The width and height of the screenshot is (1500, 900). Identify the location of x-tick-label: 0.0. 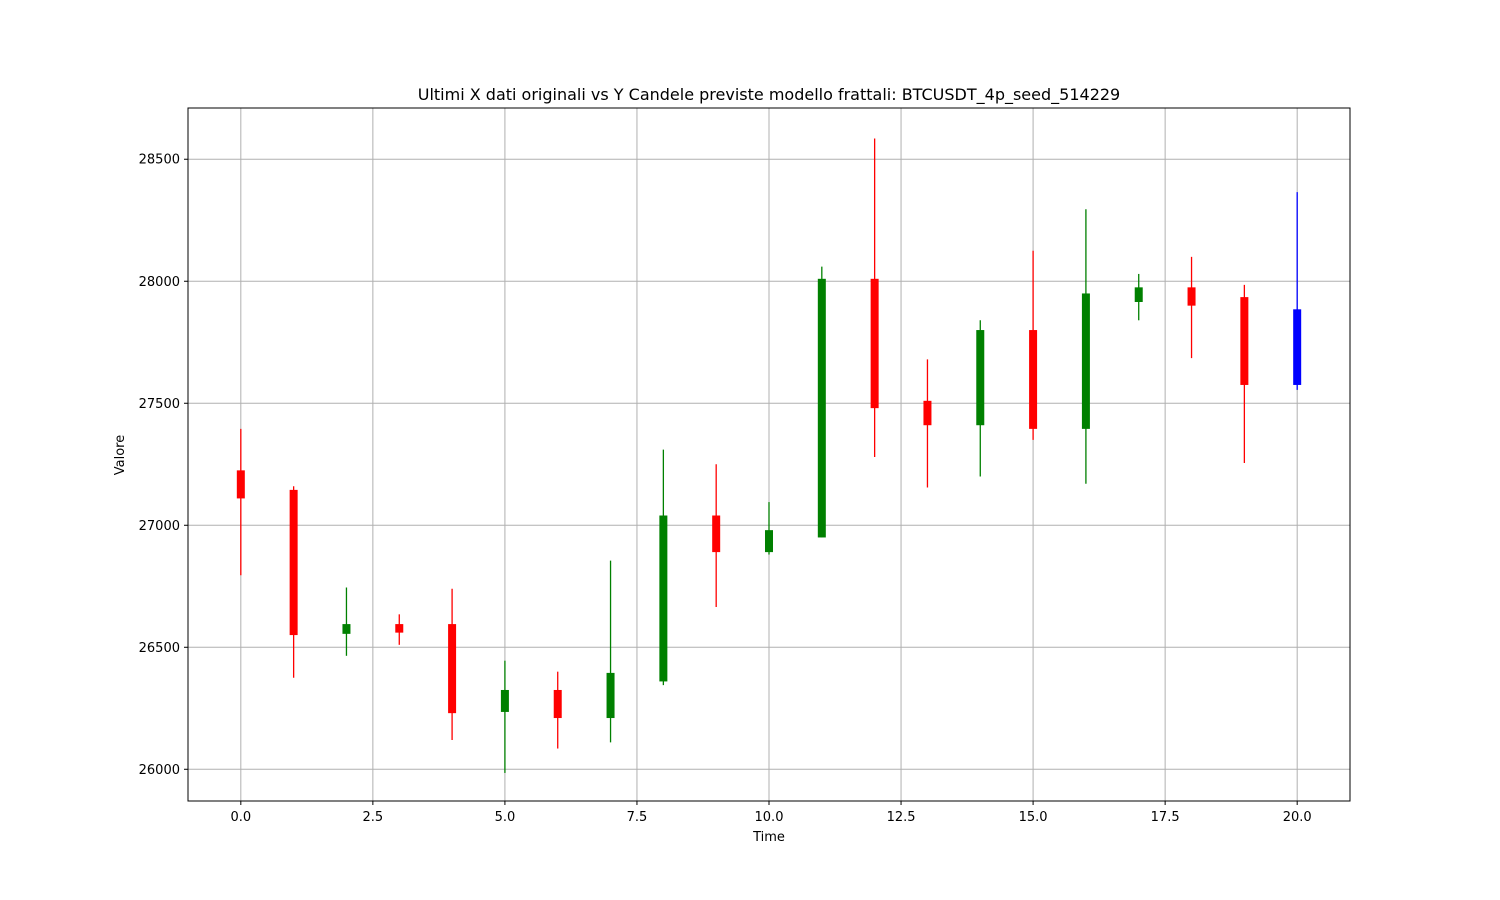
(240, 817).